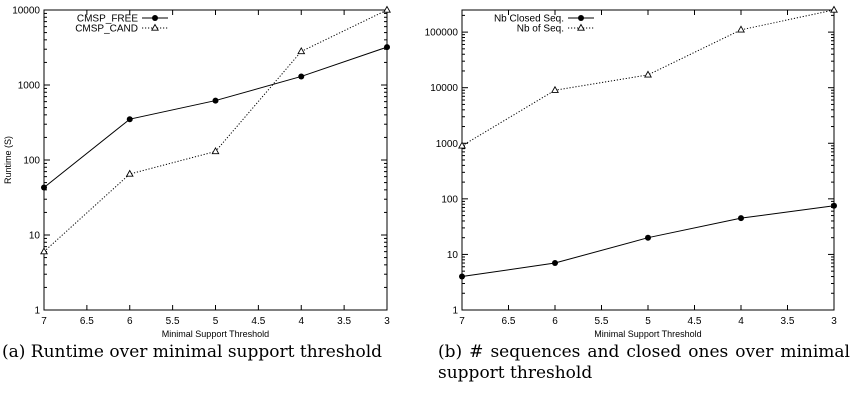  What do you see at coordinates (107, 19) in the screenshot?
I see `legend-label: CMSP_FREE` at bounding box center [107, 19].